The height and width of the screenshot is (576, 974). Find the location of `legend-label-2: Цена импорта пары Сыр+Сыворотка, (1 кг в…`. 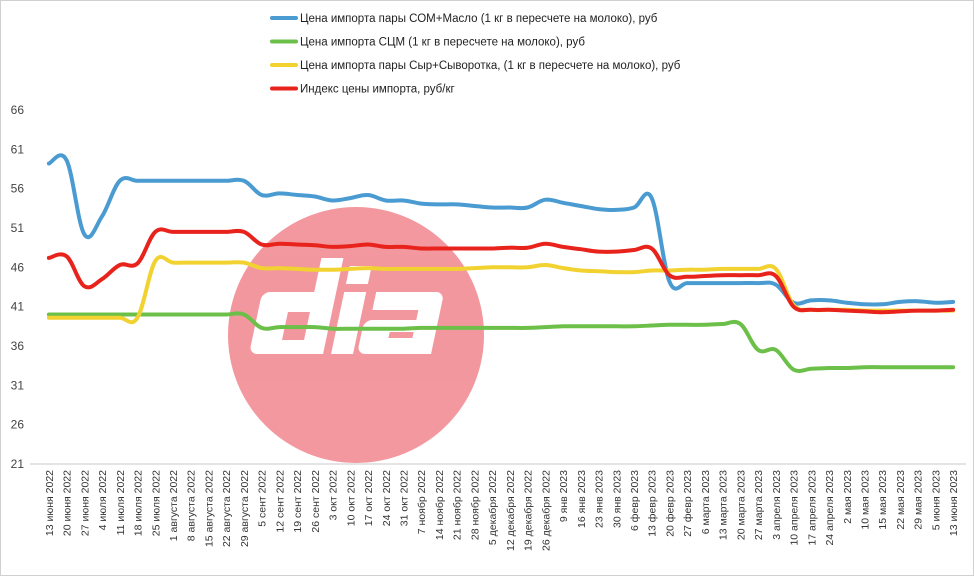

legend-label-2: Цена импорта пары Сыр+Сыворотка, (1 кг в… is located at coordinates (490, 66).